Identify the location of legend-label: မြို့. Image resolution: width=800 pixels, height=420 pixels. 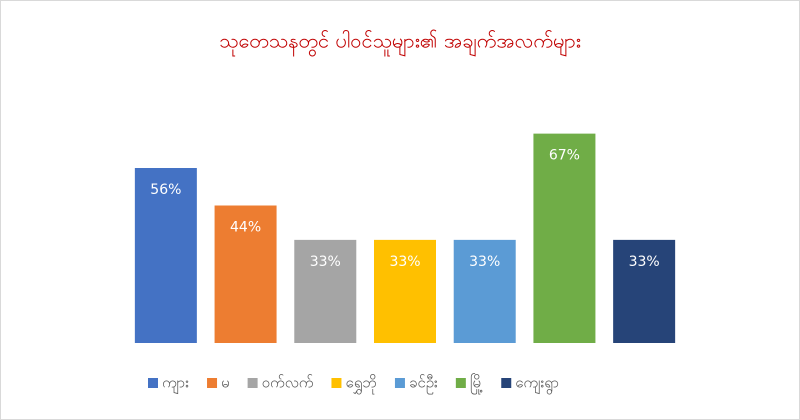
(477, 384).